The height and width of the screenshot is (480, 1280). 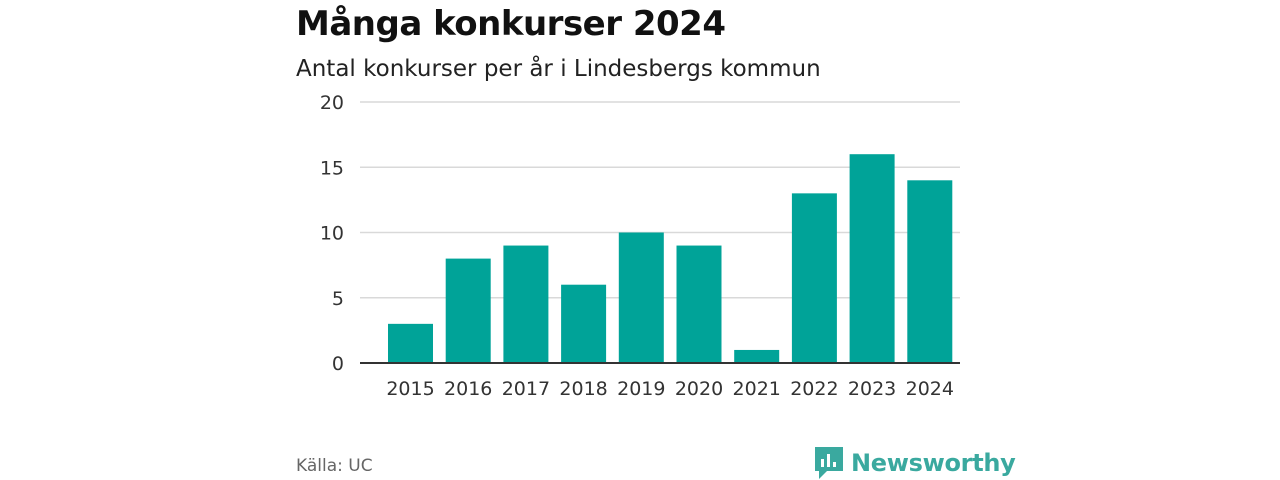 I want to click on x-tick-label: 2024, so click(x=930, y=389).